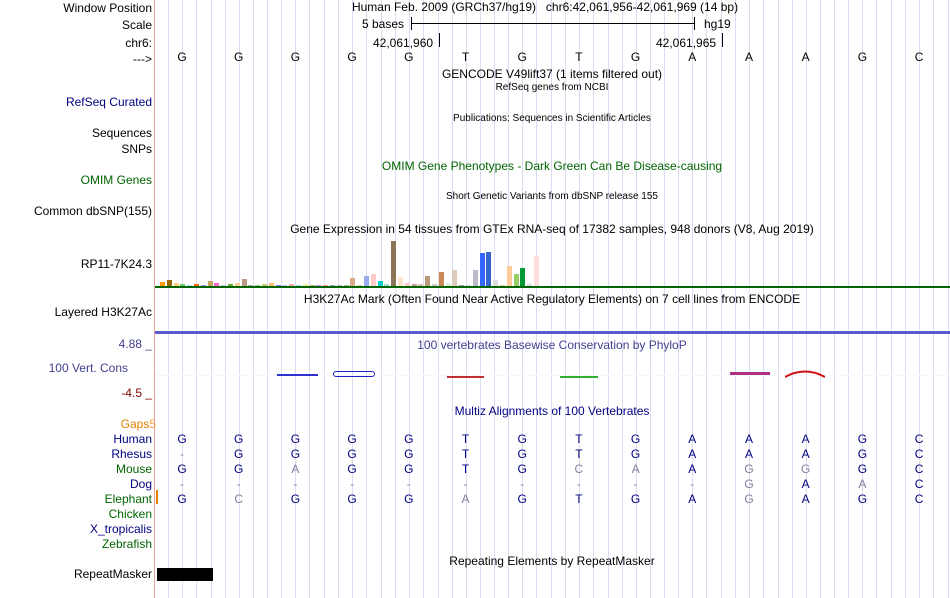  Describe the element at coordinates (138, 43) in the screenshot. I see `chrom-label: chr6:` at that location.